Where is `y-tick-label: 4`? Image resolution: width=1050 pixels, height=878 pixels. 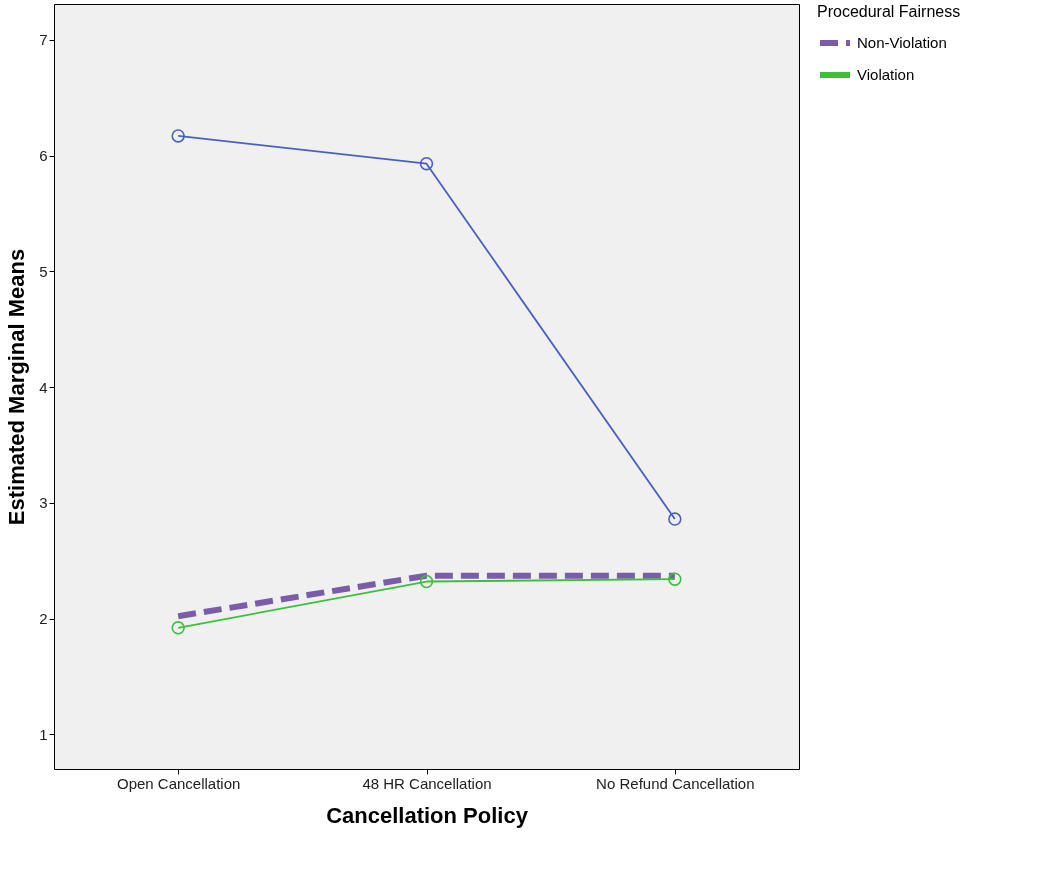 y-tick-label: 4 is located at coordinates (43, 387).